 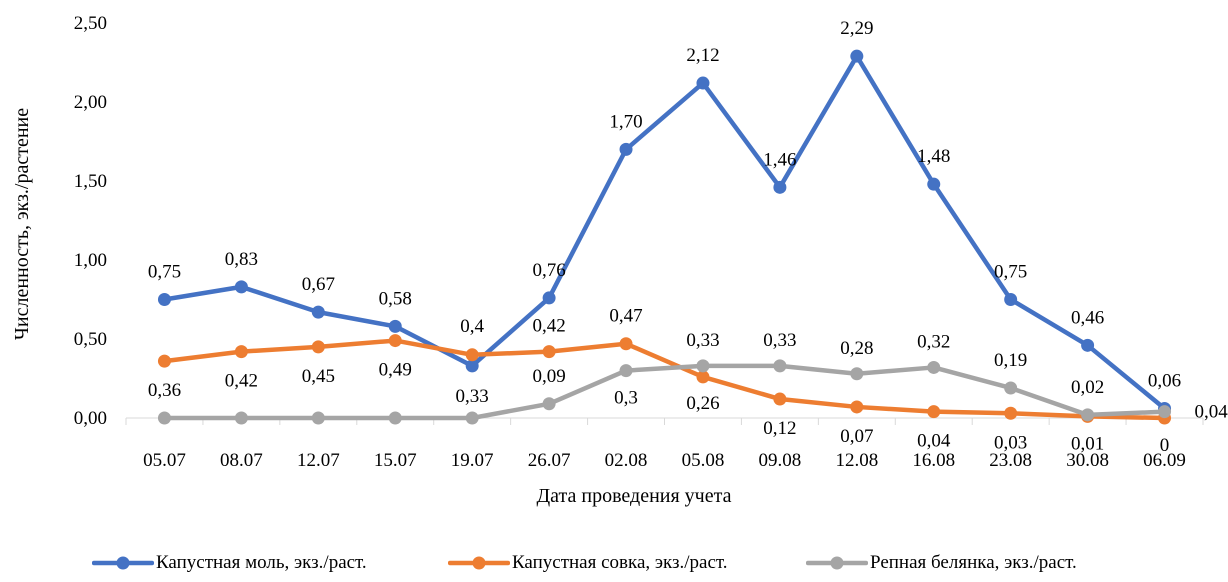 What do you see at coordinates (626, 460) in the screenshot?
I see `x-tick-label: 02.08` at bounding box center [626, 460].